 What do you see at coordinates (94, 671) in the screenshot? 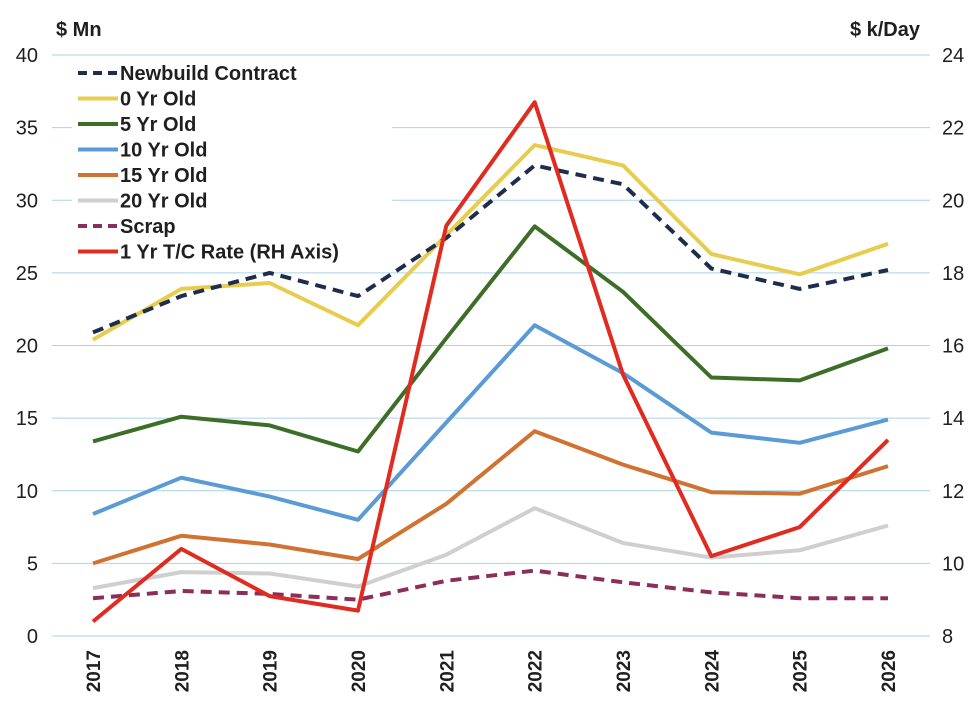
I see `x-tick-label: 2017` at bounding box center [94, 671].